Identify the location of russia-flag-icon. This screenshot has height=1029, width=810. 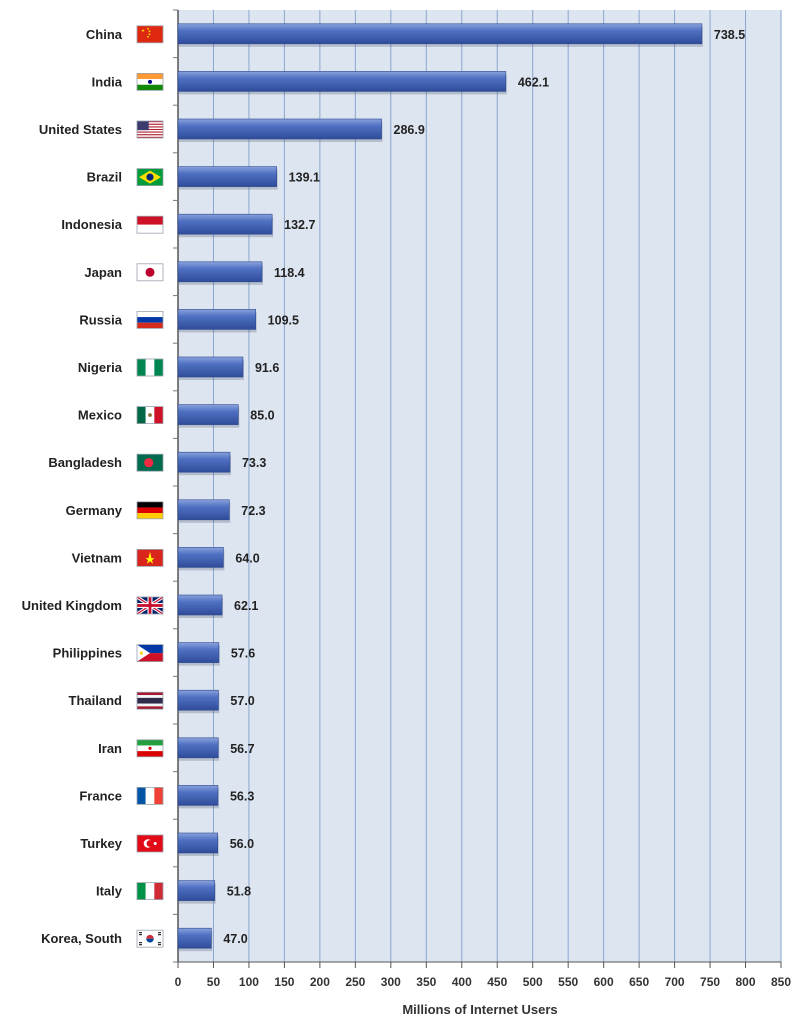
(150, 319).